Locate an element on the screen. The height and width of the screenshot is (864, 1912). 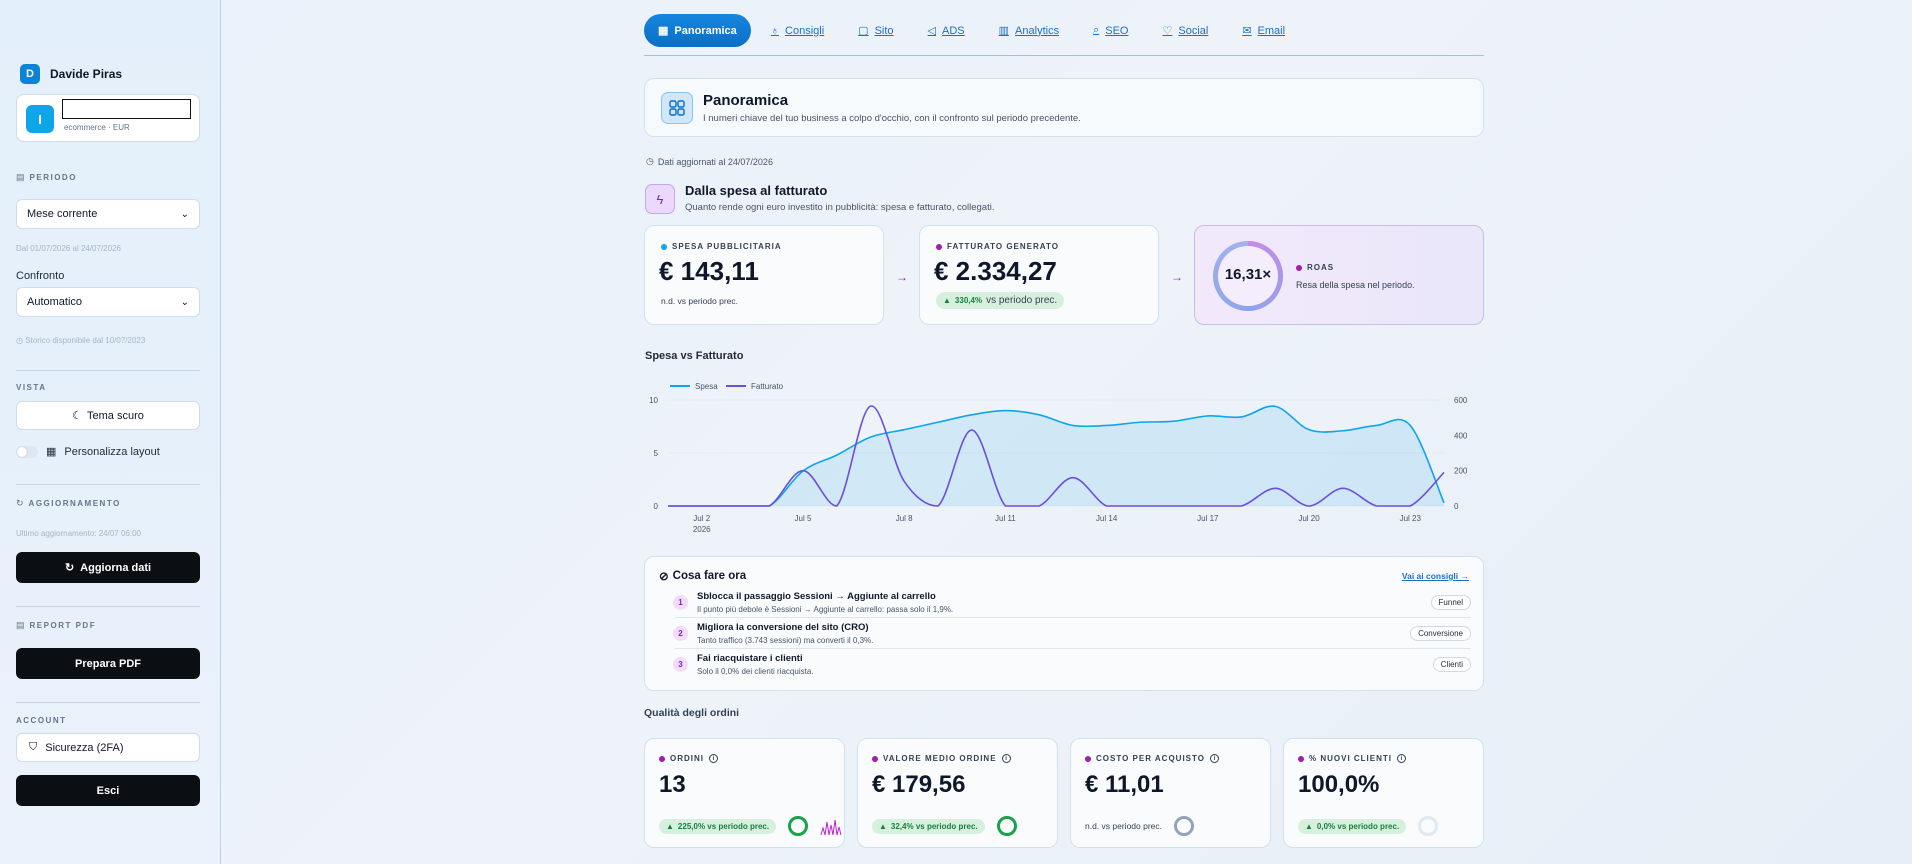
tab-sito: ▢ Sito is located at coordinates (875, 30).